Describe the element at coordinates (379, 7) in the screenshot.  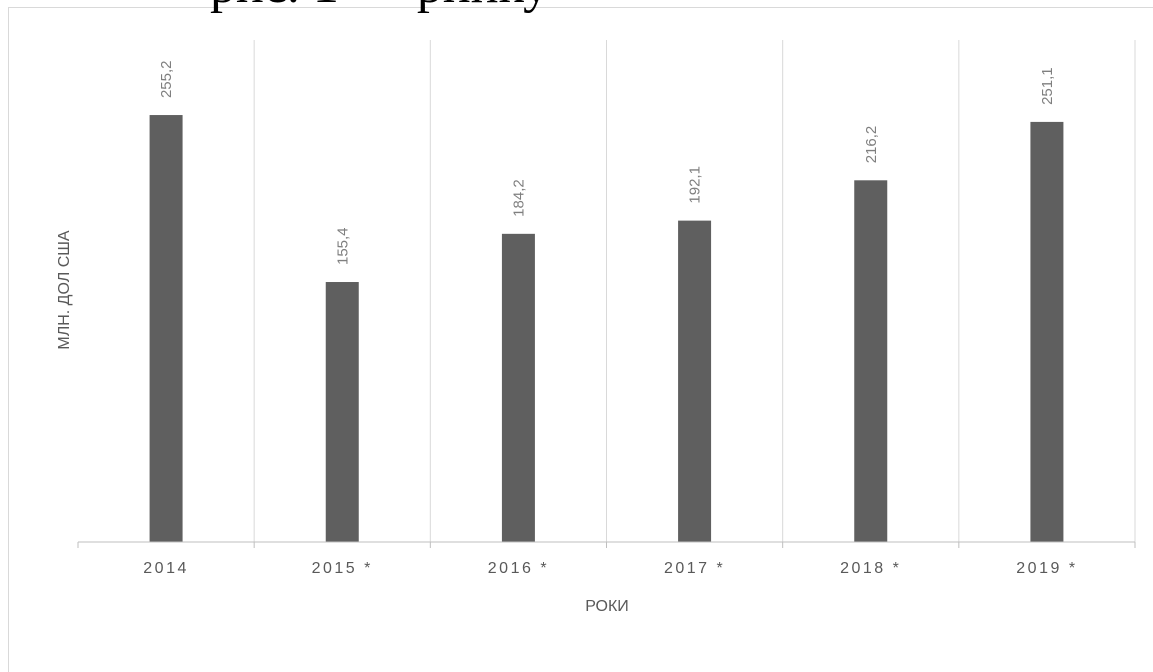
I see `cropped-heading-fragment: рис. 1 — ринку` at that location.